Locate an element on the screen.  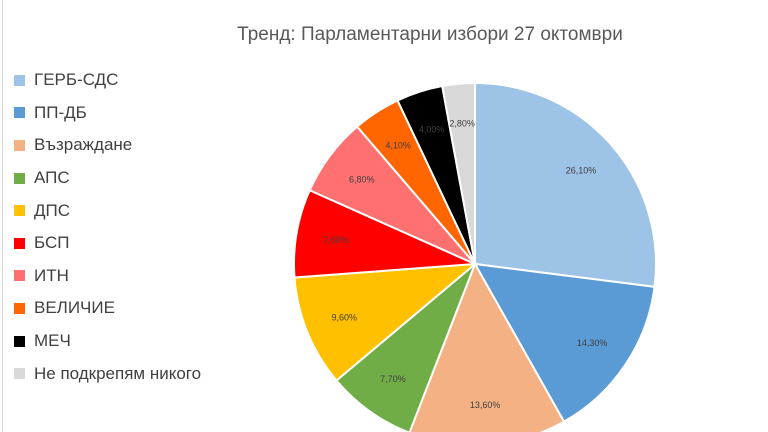
legend-label: ДПС is located at coordinates (52, 210).